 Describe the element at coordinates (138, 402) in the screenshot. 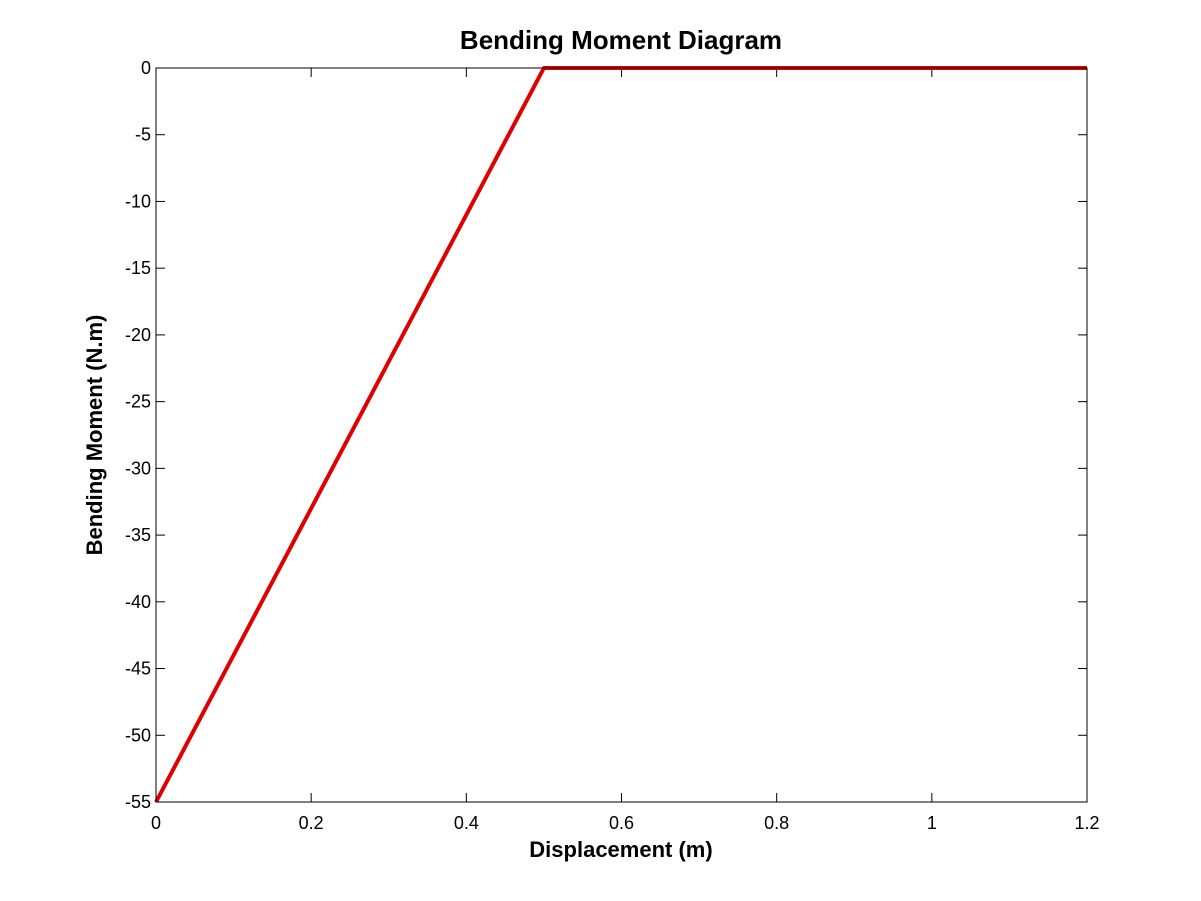

I see `y-tick-label: -25` at that location.